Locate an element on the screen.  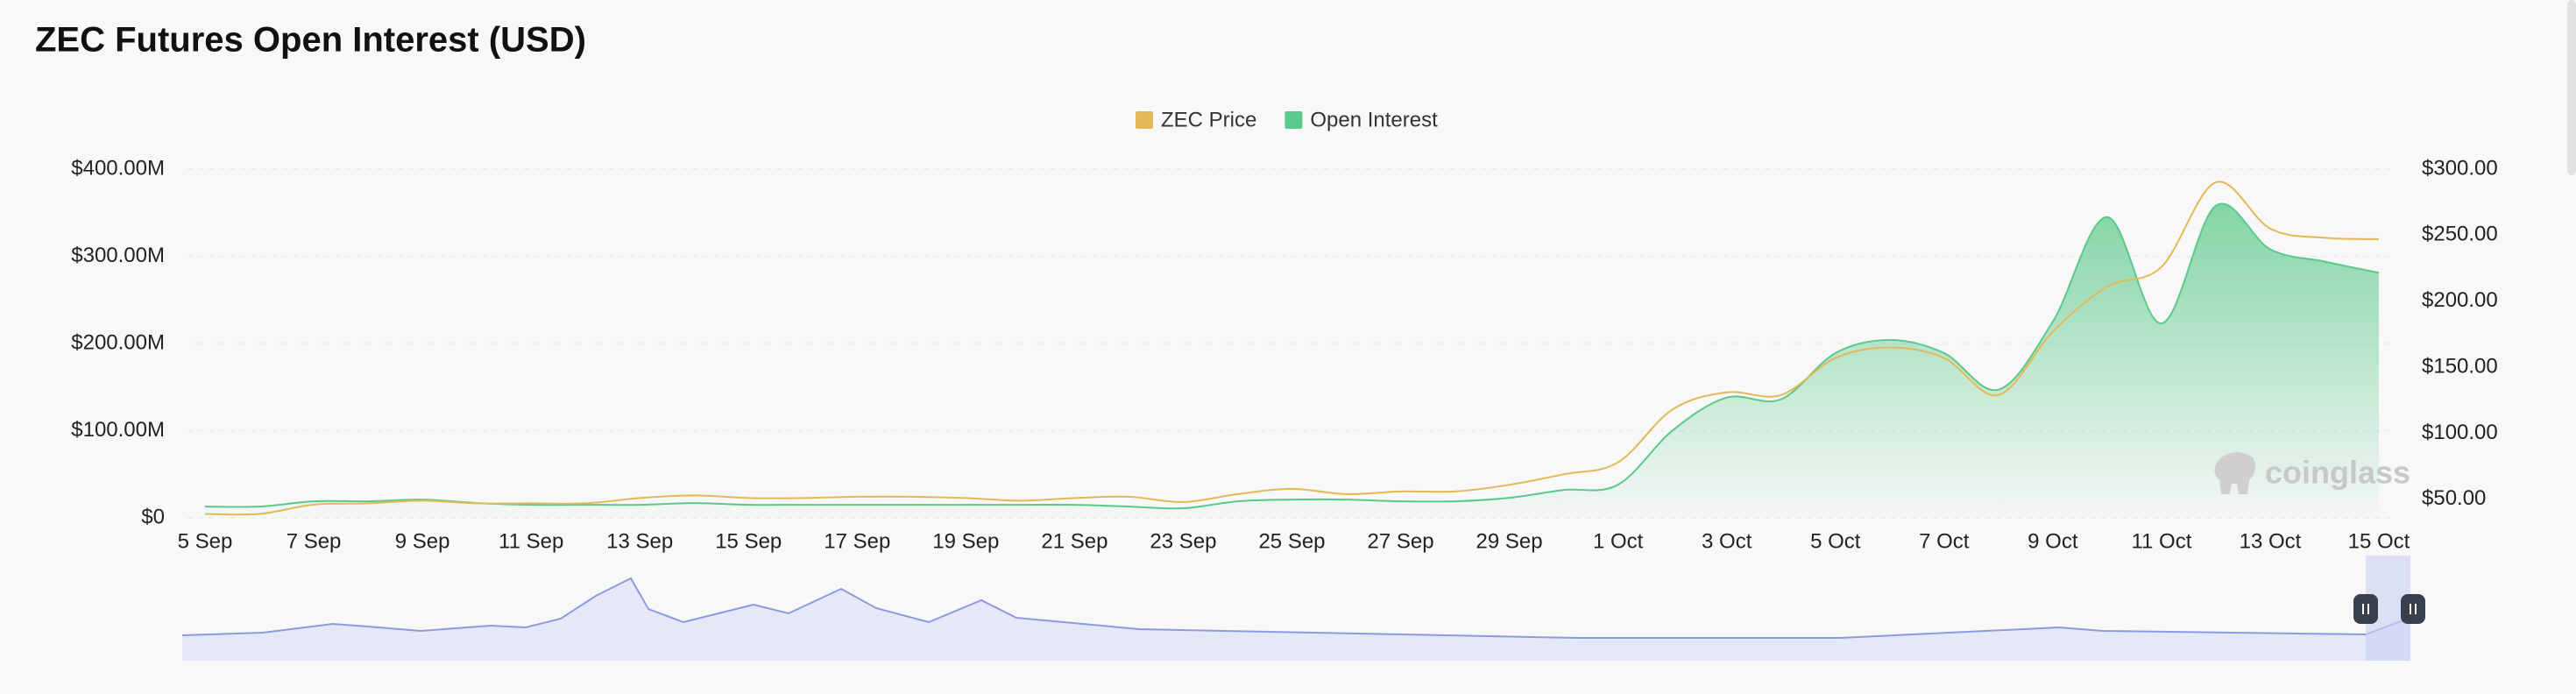
navigator is located at coordinates (1303, 609).